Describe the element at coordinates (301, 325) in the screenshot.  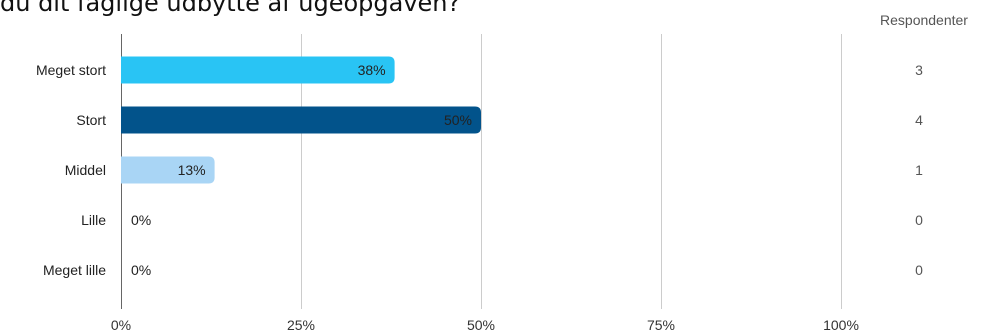
I see `x-tick-label: 25%` at that location.